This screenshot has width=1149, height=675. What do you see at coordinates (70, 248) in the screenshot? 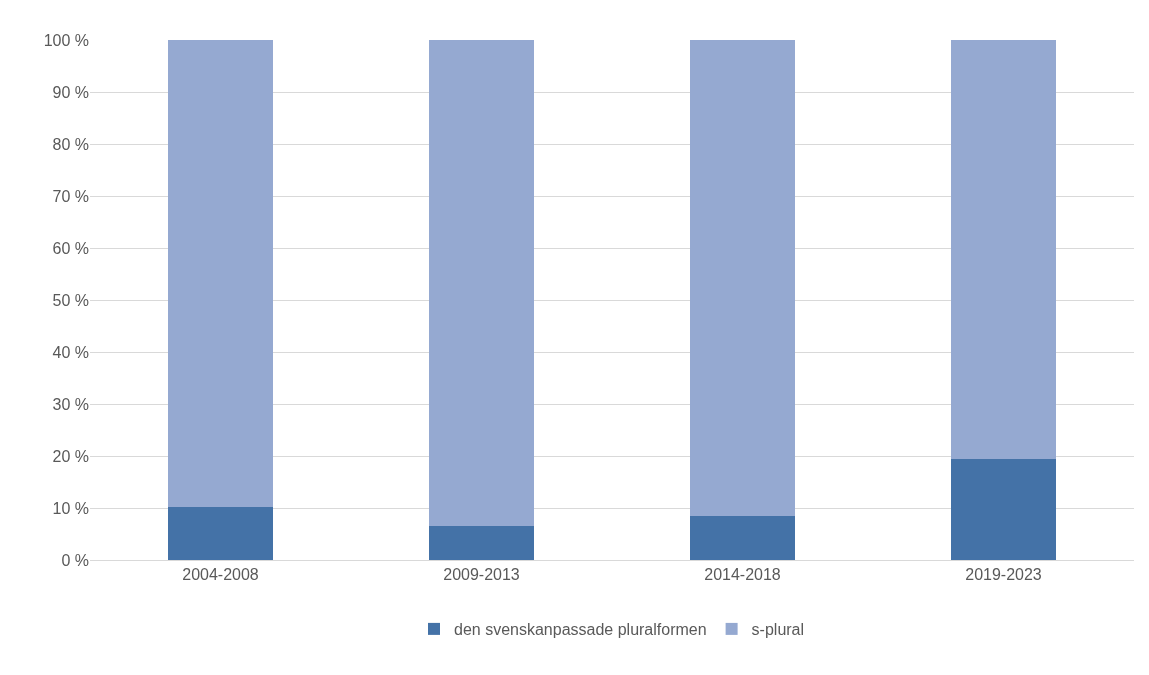
I see `y-tick-label: 60 %` at bounding box center [70, 248].